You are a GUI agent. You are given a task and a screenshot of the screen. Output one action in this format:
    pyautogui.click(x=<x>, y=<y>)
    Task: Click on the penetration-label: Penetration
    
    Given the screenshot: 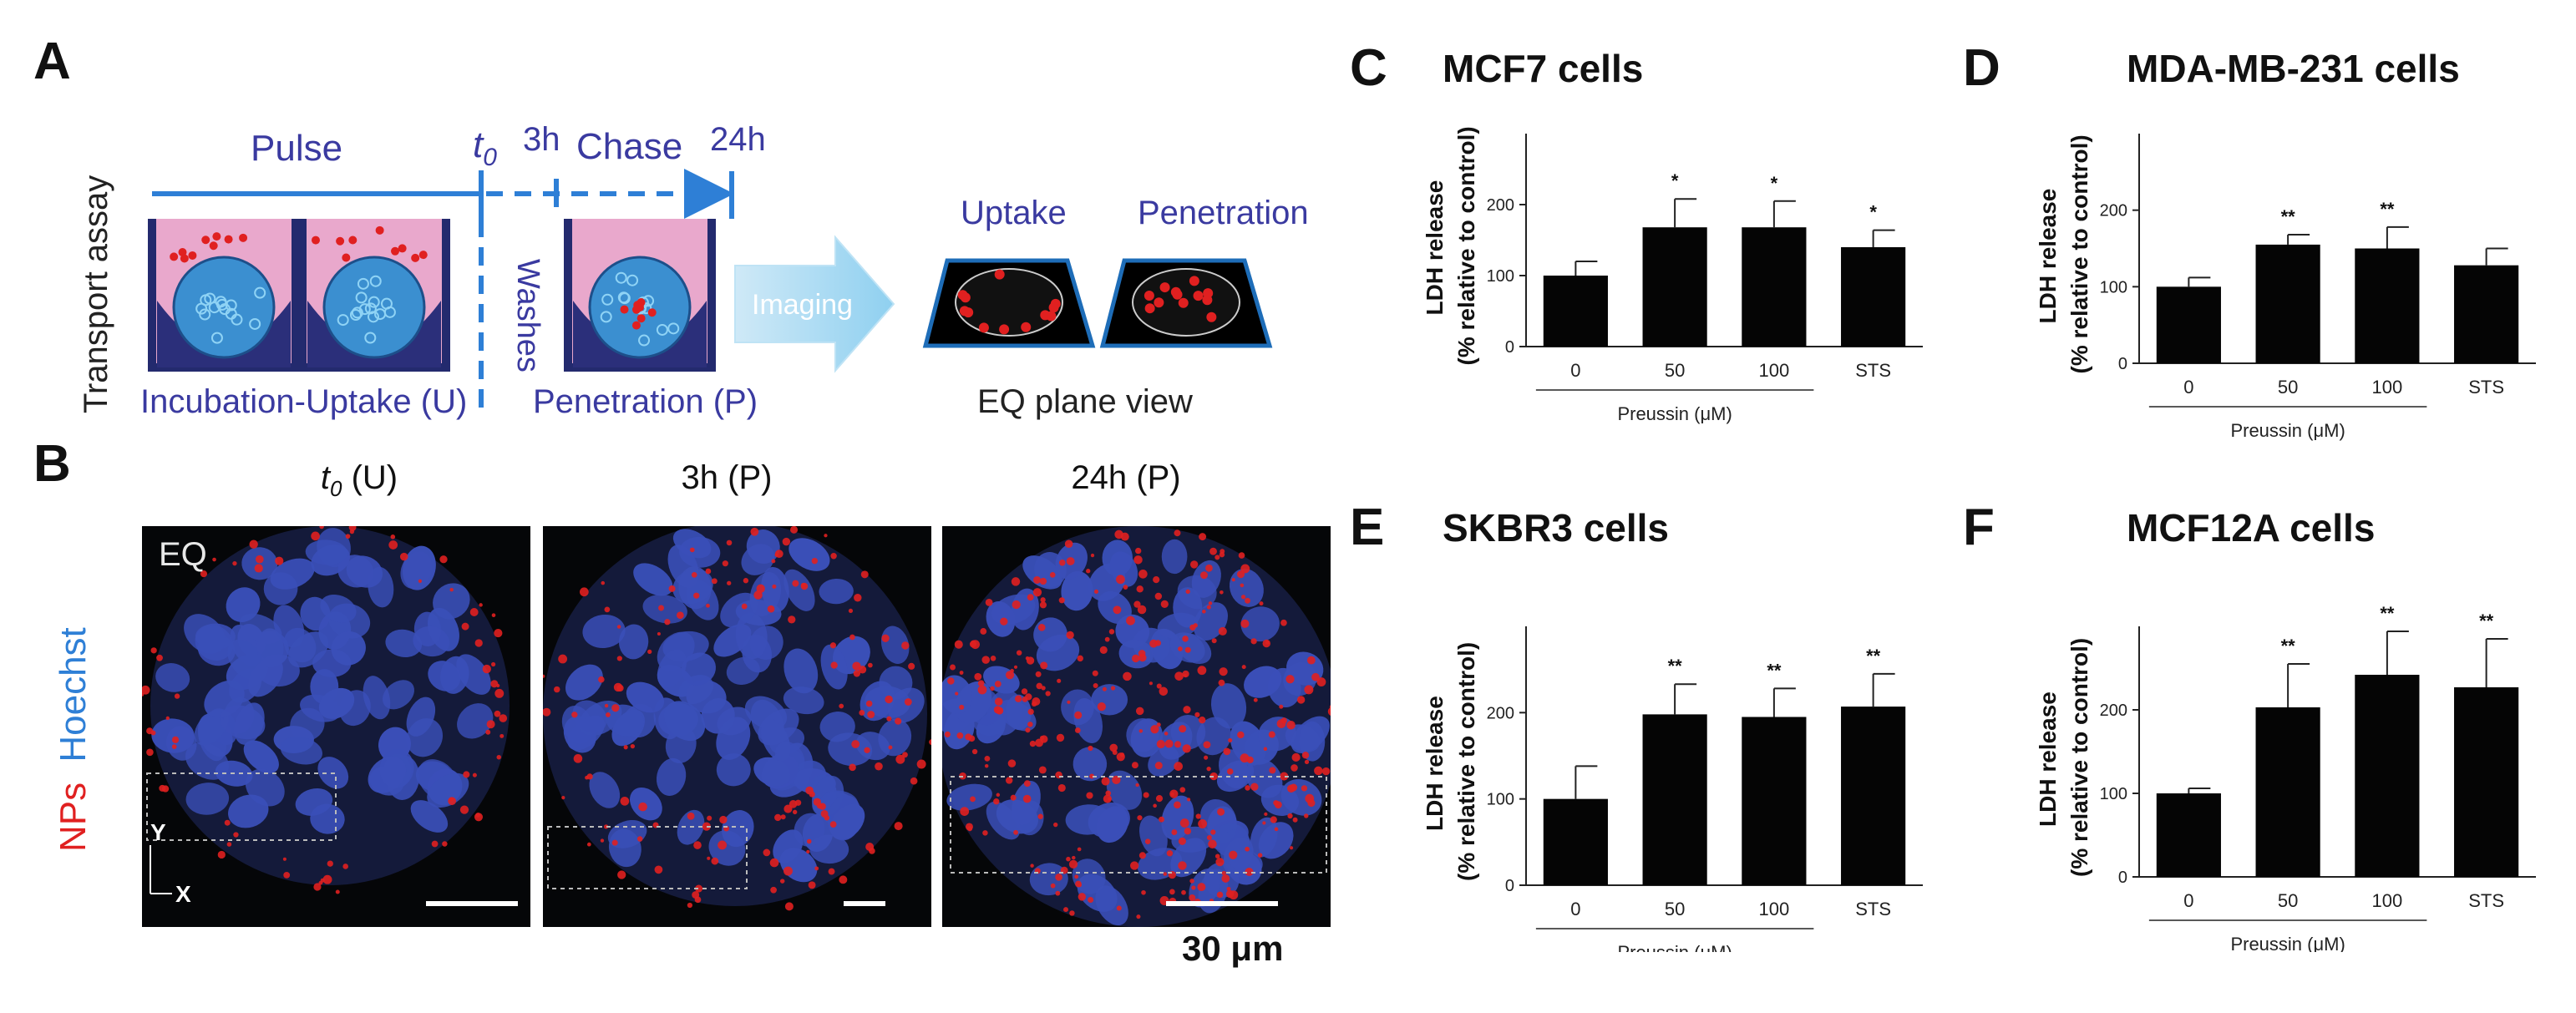 What is the action you would take?
    pyautogui.click(x=1223, y=213)
    